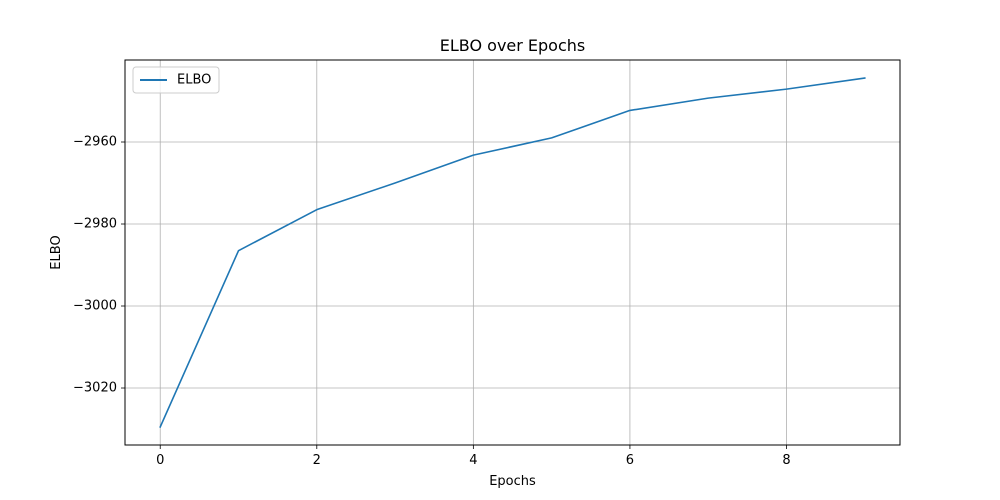 Image resolution: width=1000 pixels, height=500 pixels. Describe the element at coordinates (786, 460) in the screenshot. I see `x-tick-label: 8` at that location.